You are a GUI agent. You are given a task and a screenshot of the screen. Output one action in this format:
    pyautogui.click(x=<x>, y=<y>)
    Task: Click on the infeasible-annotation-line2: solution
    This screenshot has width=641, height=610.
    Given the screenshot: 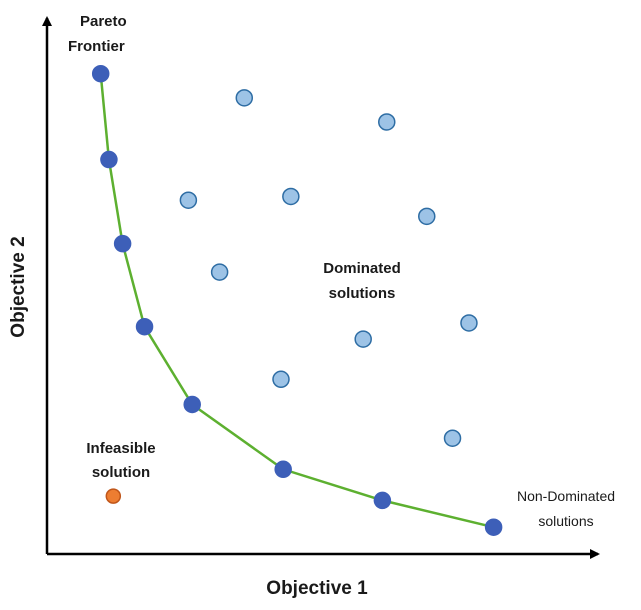 What is the action you would take?
    pyautogui.click(x=121, y=472)
    